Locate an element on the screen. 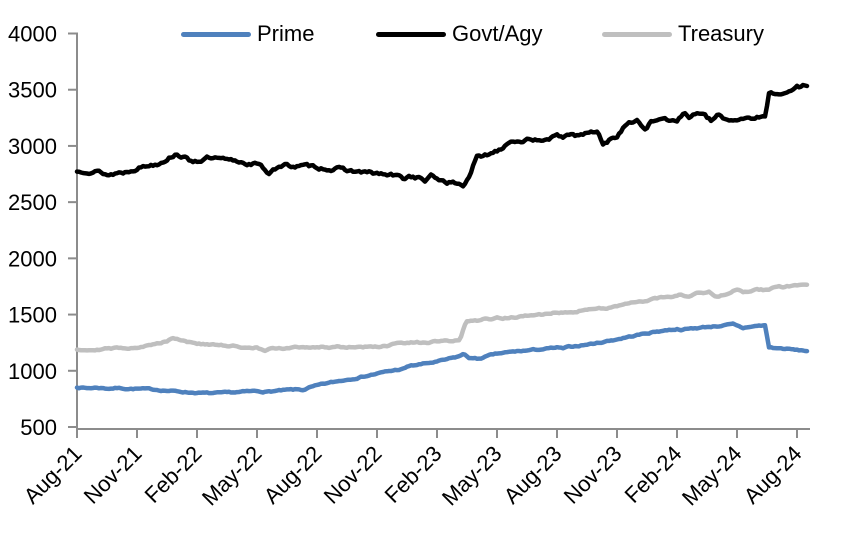 The width and height of the screenshot is (852, 538). x-axis-label: May-22 is located at coordinates (232, 476).